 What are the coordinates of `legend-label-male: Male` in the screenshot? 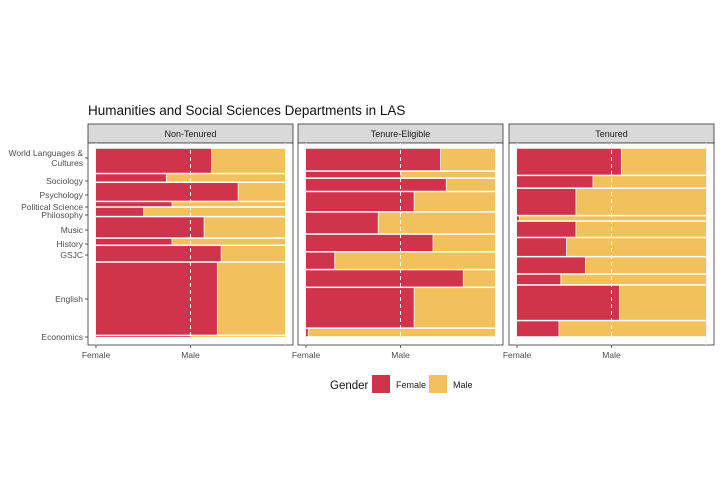 It's located at (463, 385).